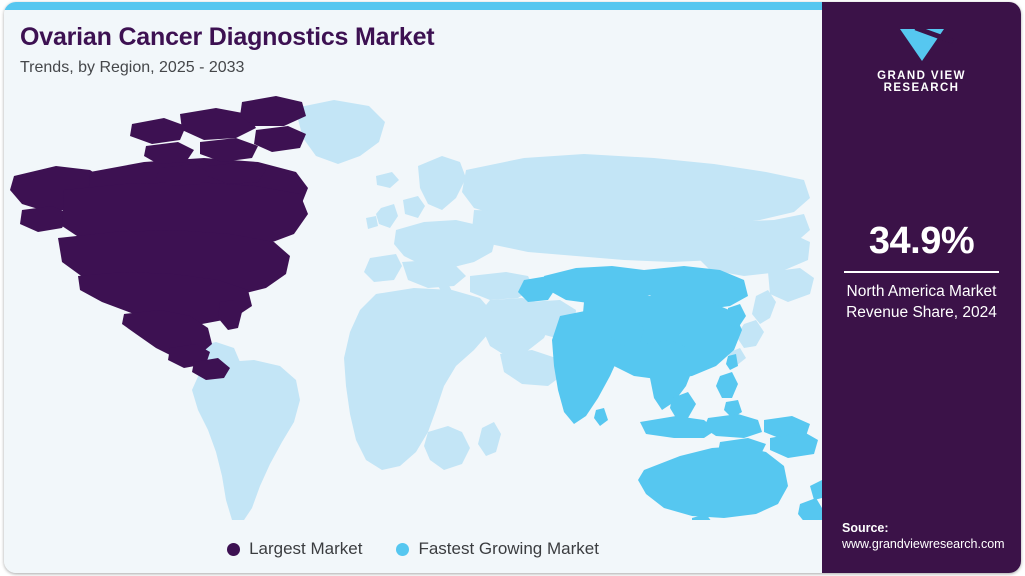 The image size is (1025, 576). What do you see at coordinates (306, 548) in the screenshot?
I see `legend-label: Largest Market` at bounding box center [306, 548].